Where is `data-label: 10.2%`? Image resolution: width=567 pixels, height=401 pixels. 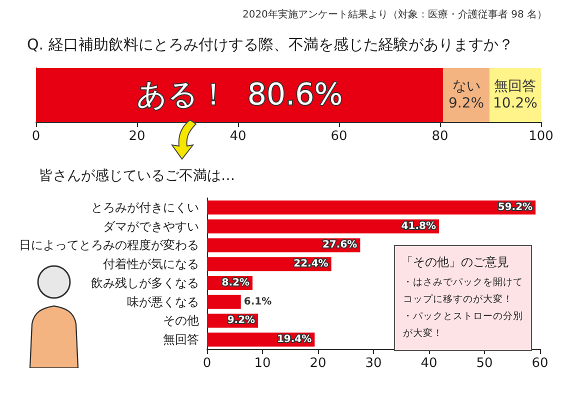 data-label: 10.2% is located at coordinates (515, 104).